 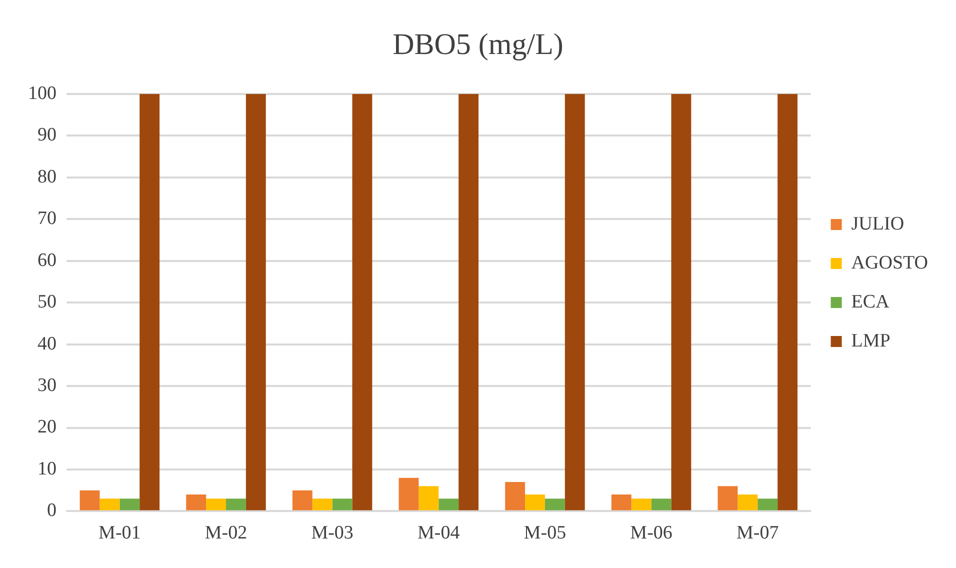 I want to click on y-tick-label: 60, so click(x=47, y=260).